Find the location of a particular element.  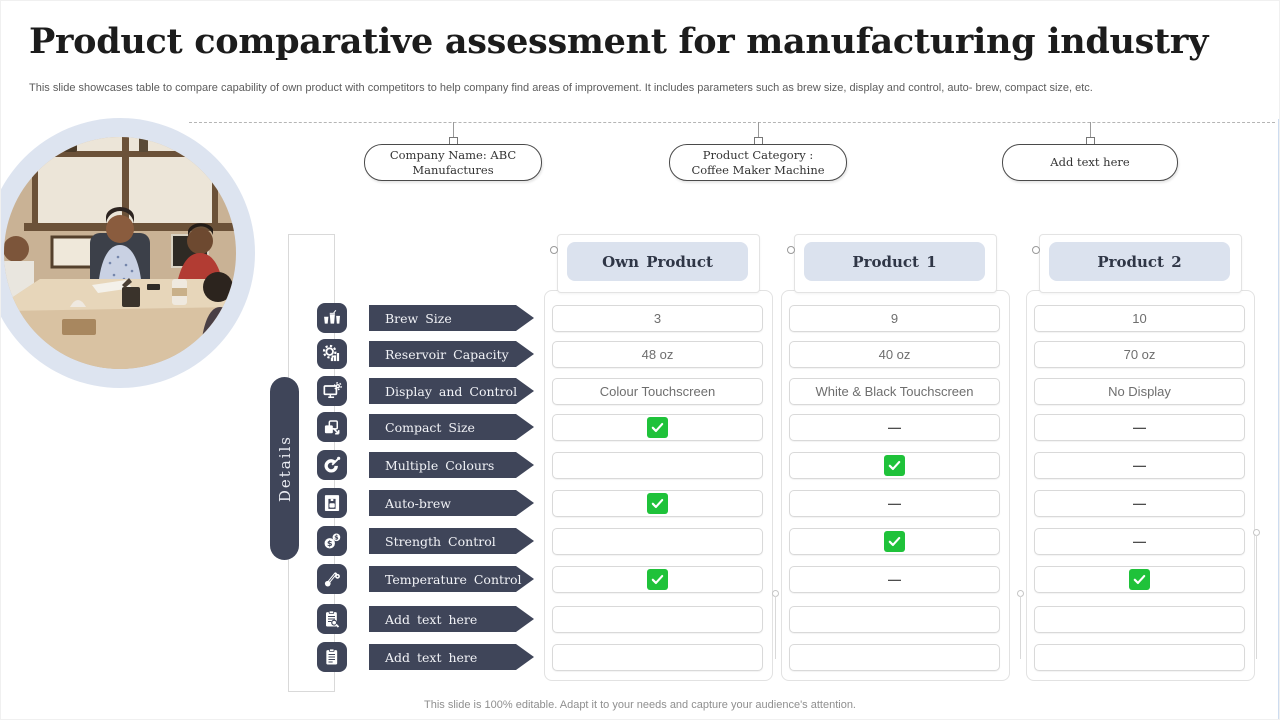

temperature-control-icon is located at coordinates (332, 579).